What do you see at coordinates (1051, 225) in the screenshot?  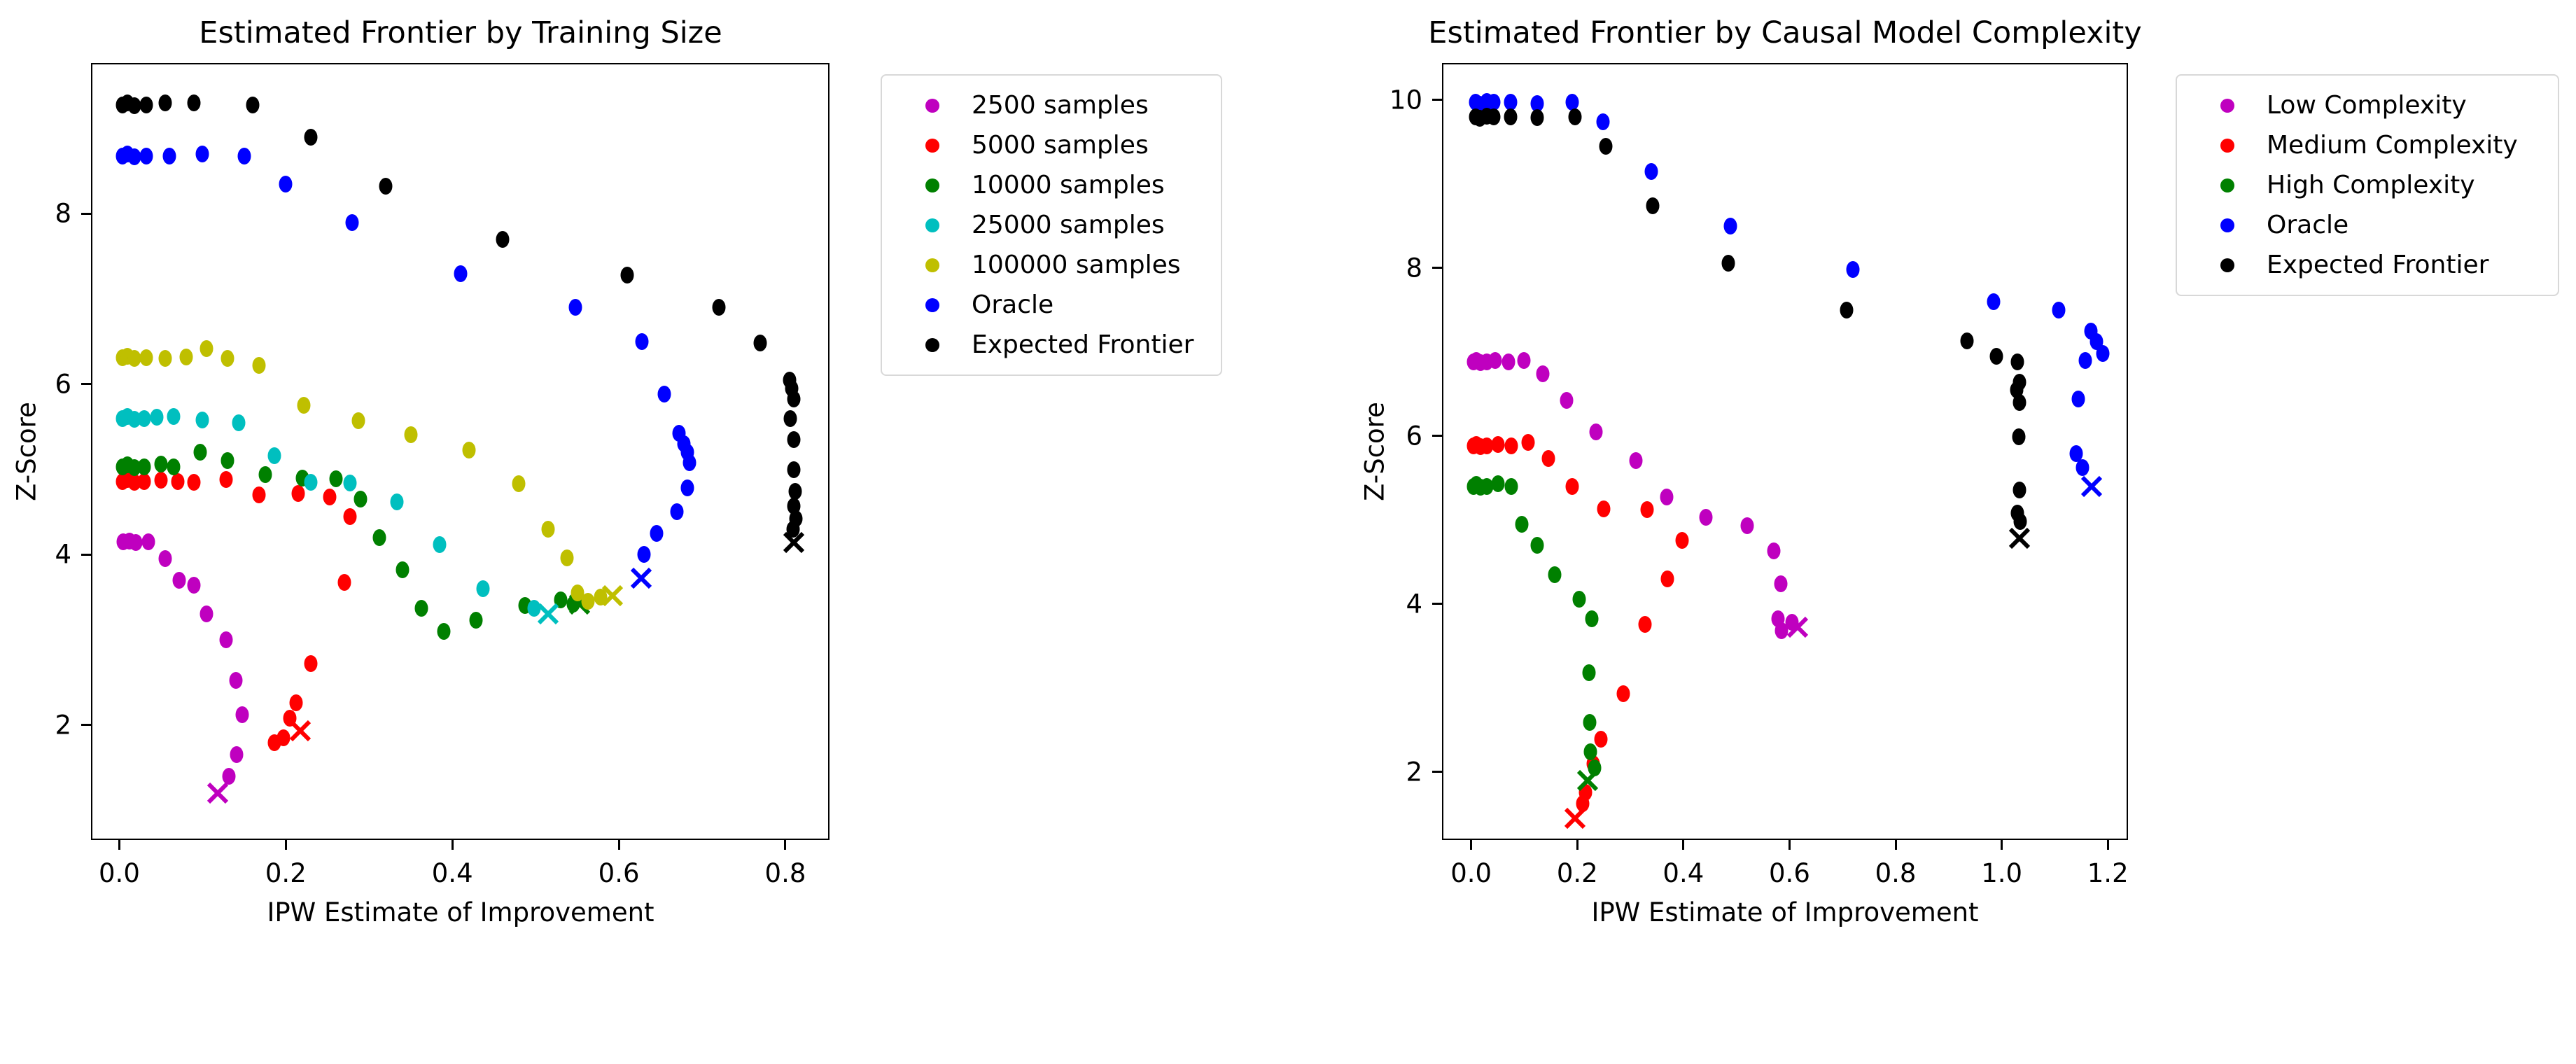 I see `legend-item: 25000 samples` at bounding box center [1051, 225].